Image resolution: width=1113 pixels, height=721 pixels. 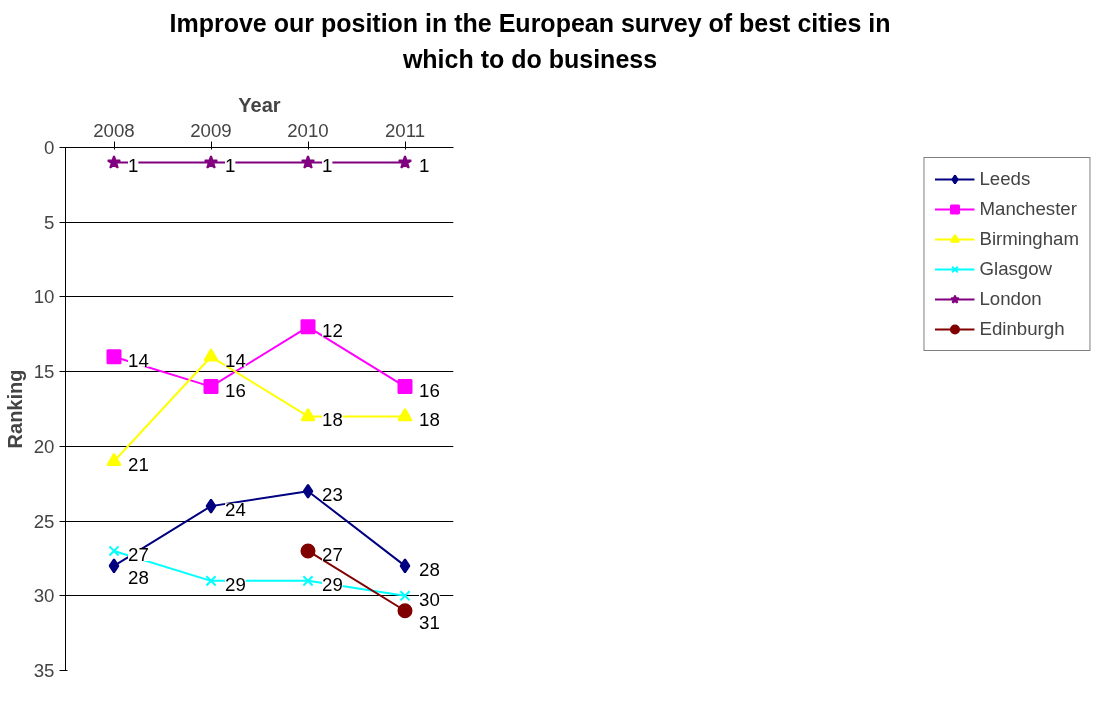 I want to click on legend-label: Edinburgh, so click(x=1022, y=329).